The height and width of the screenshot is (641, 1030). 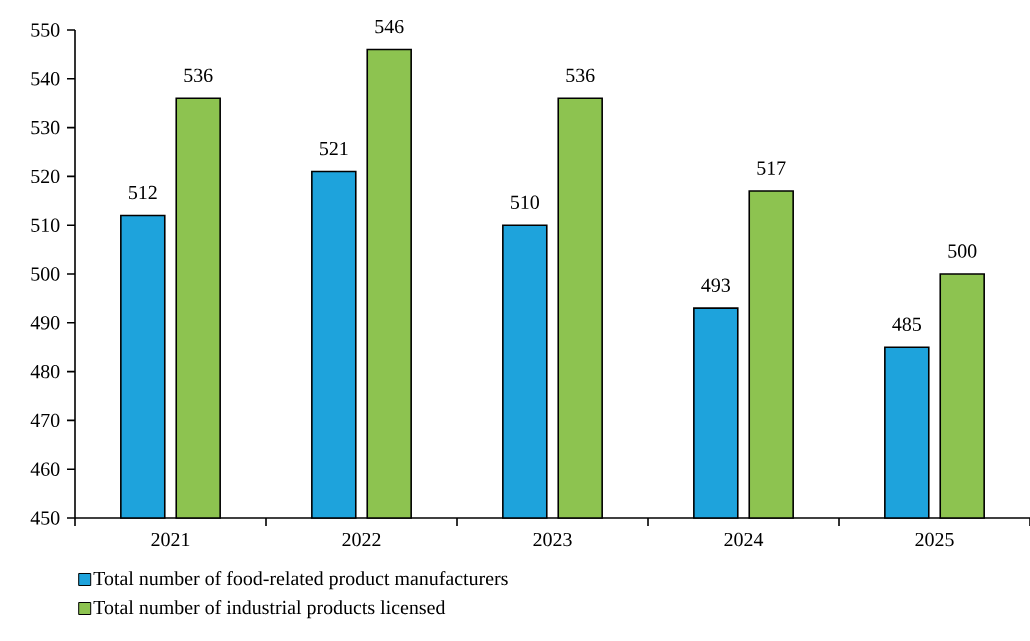 I want to click on legend-label: Total number of industrial products licensed, so click(x=269, y=609).